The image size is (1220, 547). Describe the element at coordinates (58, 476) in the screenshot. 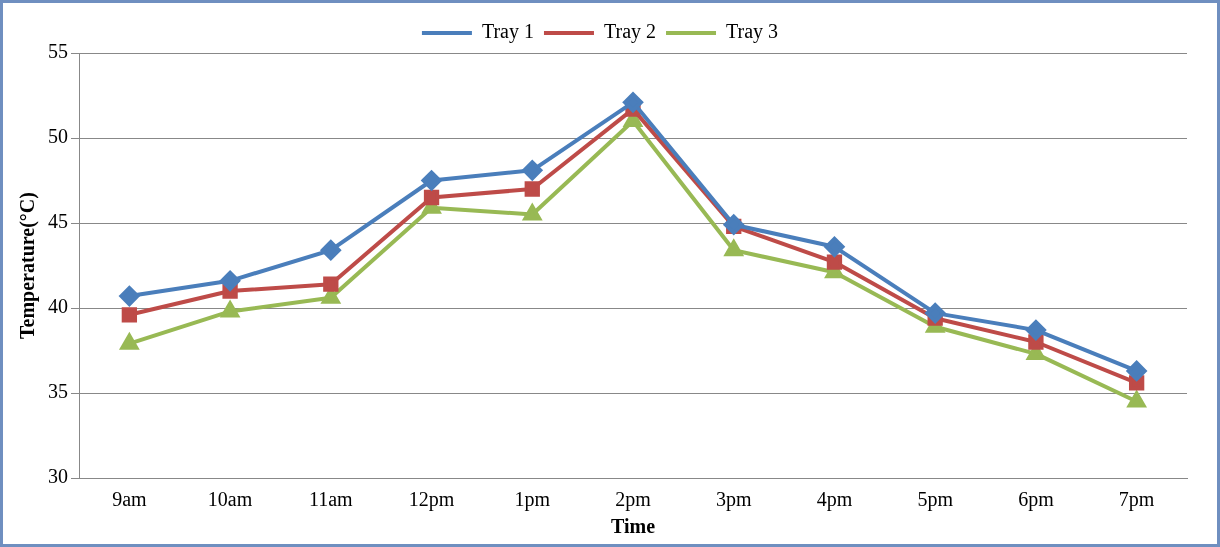

I see `y-tick-label: 30` at that location.